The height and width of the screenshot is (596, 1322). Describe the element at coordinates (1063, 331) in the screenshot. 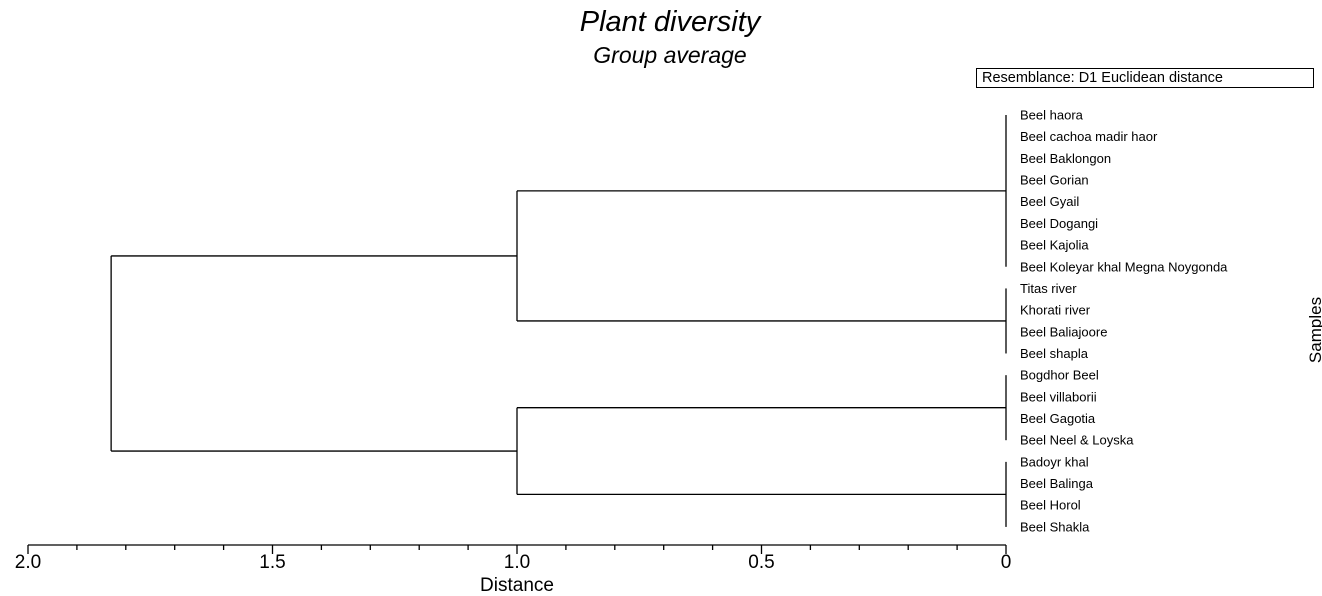

I see `leaf-label: Beel Baliajoore` at that location.